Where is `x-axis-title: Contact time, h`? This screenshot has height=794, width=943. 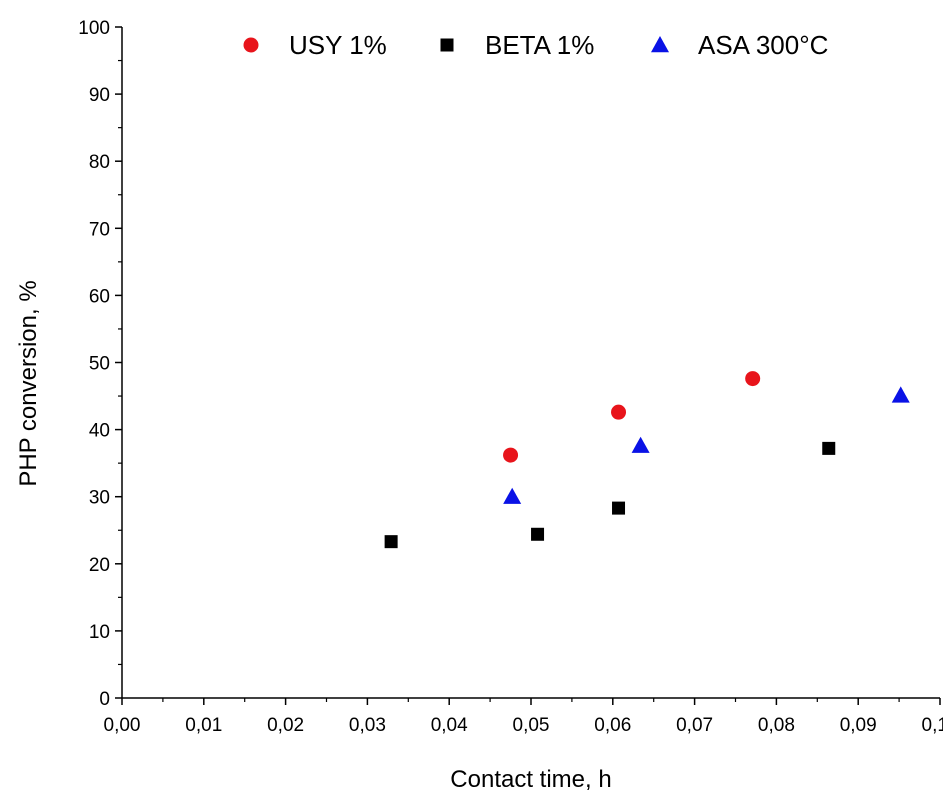 x-axis-title: Contact time, h is located at coordinates (530, 779).